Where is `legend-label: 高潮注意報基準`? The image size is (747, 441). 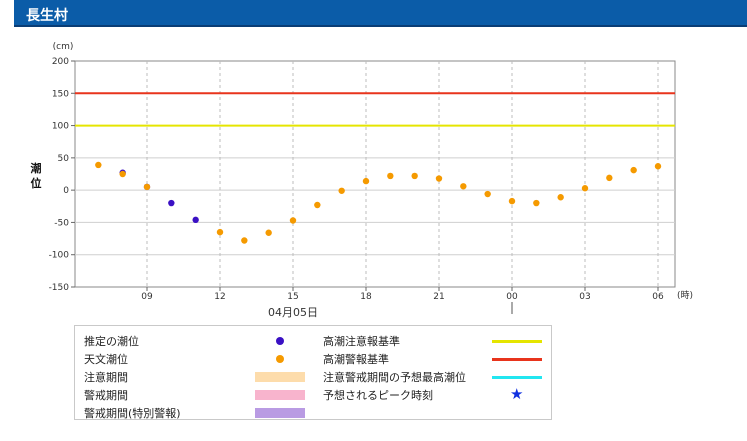 legend-label: 高潮注意報基準 is located at coordinates (361, 341).